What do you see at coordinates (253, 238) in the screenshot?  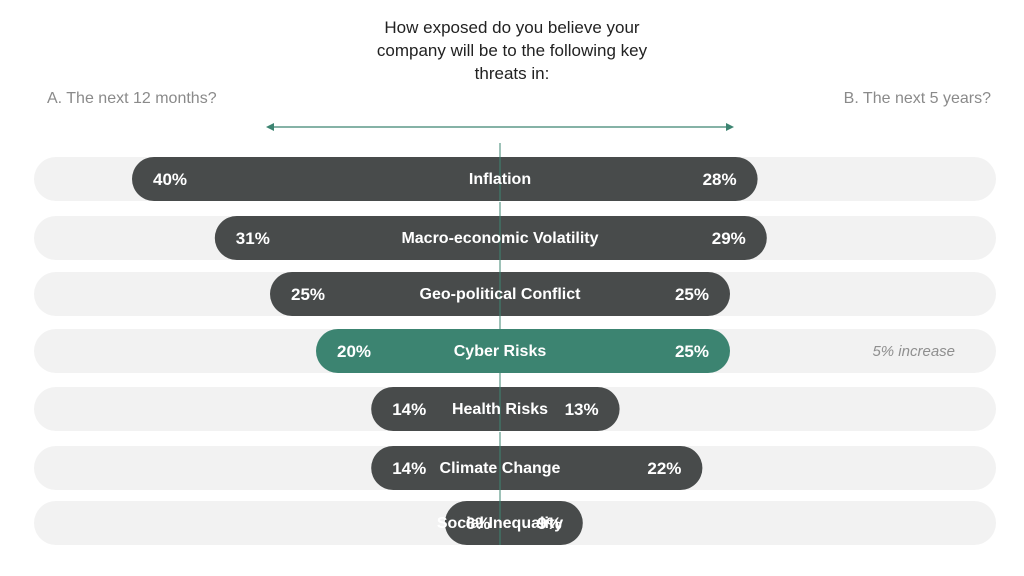 I see `value-label-left: 31%` at bounding box center [253, 238].